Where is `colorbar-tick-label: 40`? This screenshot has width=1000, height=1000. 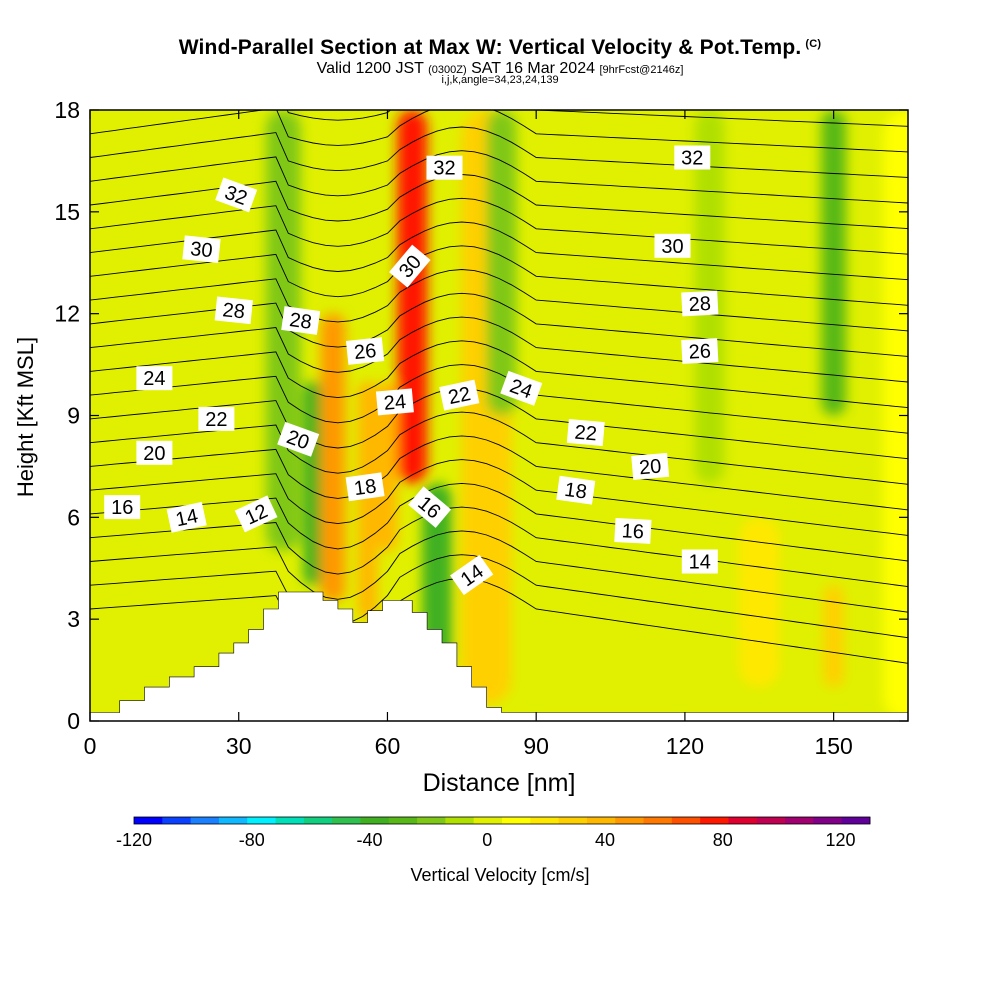
colorbar-tick-label: 40 is located at coordinates (605, 840).